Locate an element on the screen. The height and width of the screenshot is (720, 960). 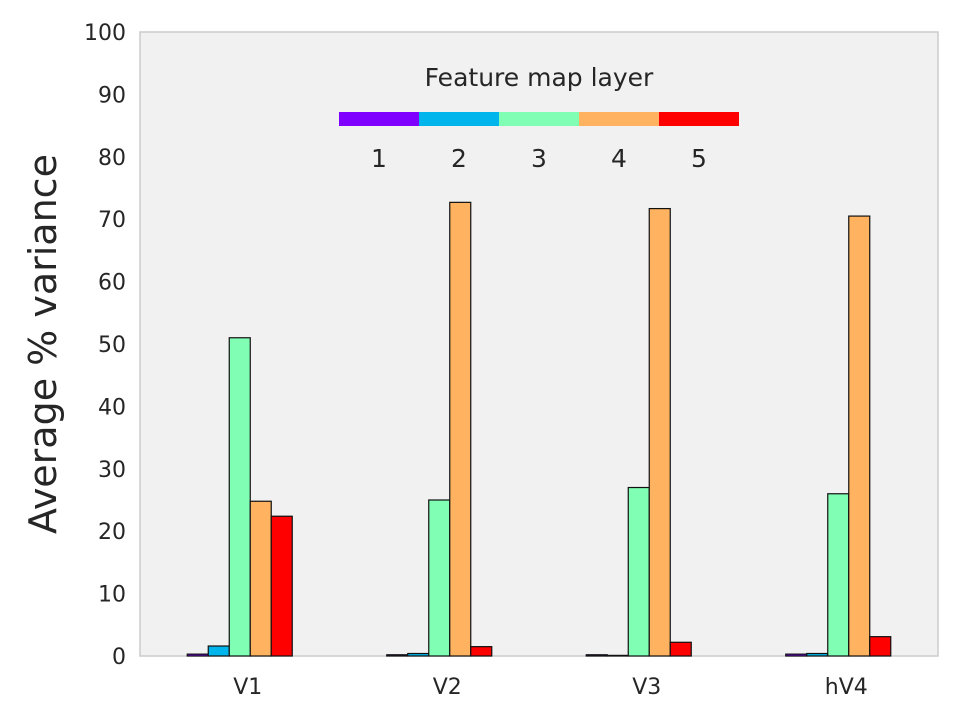
y-tick-label: 100 is located at coordinates (105, 33).